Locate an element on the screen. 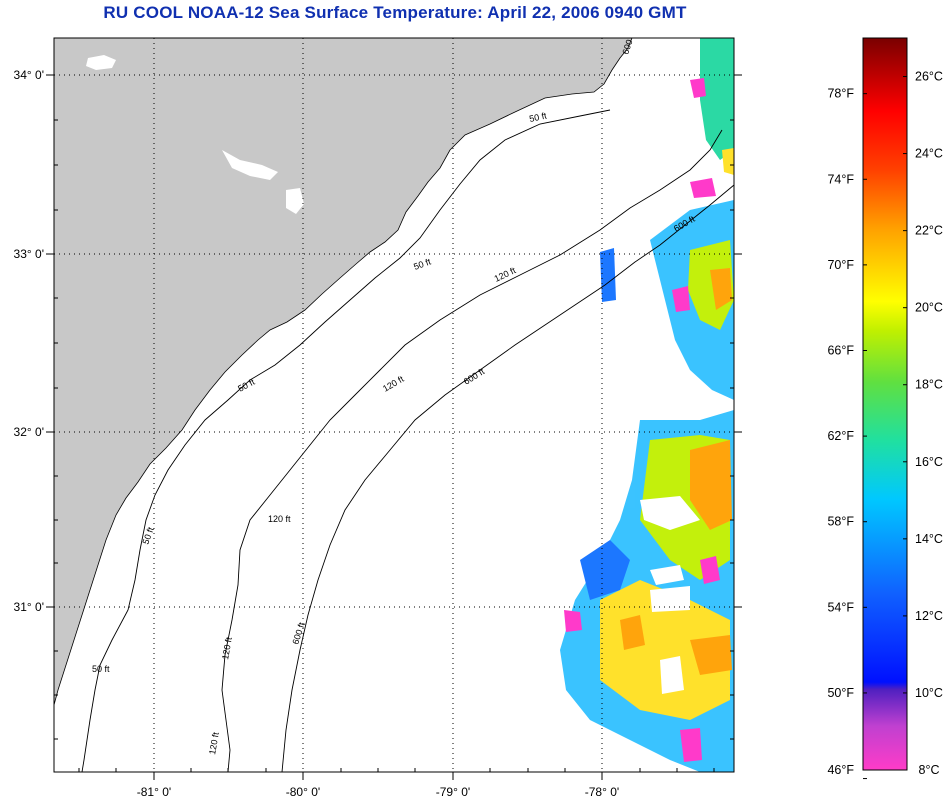 This screenshot has height=801, width=952. colorbar-fahrenheit-label: 70°F is located at coordinates (840, 265).